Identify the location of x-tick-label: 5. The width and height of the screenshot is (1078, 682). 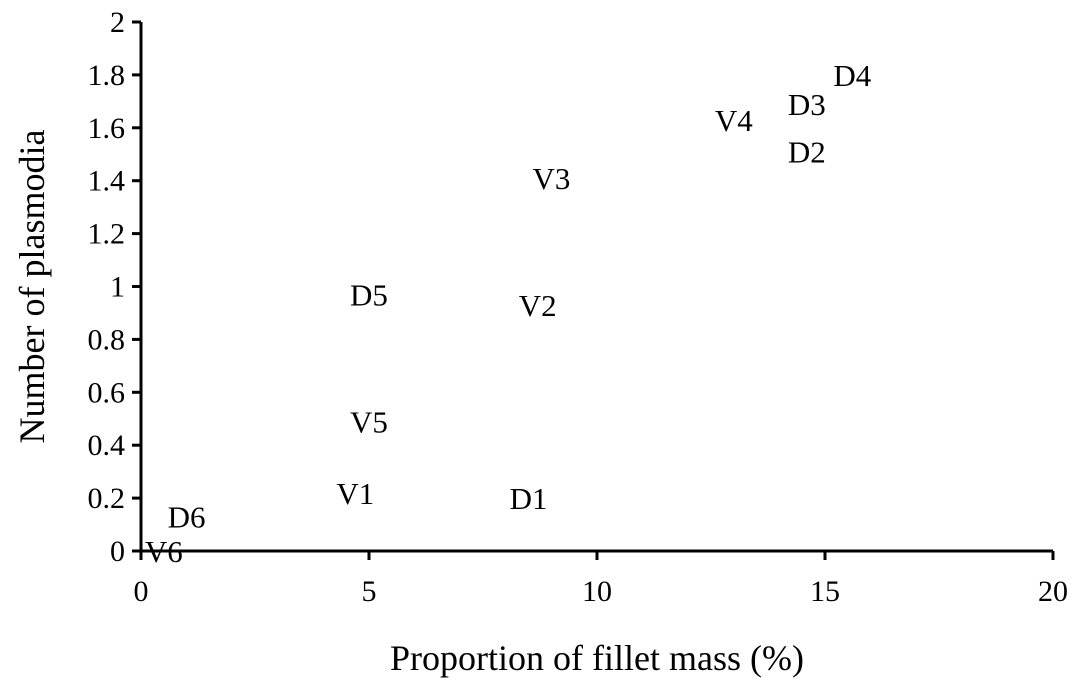
(369, 591).